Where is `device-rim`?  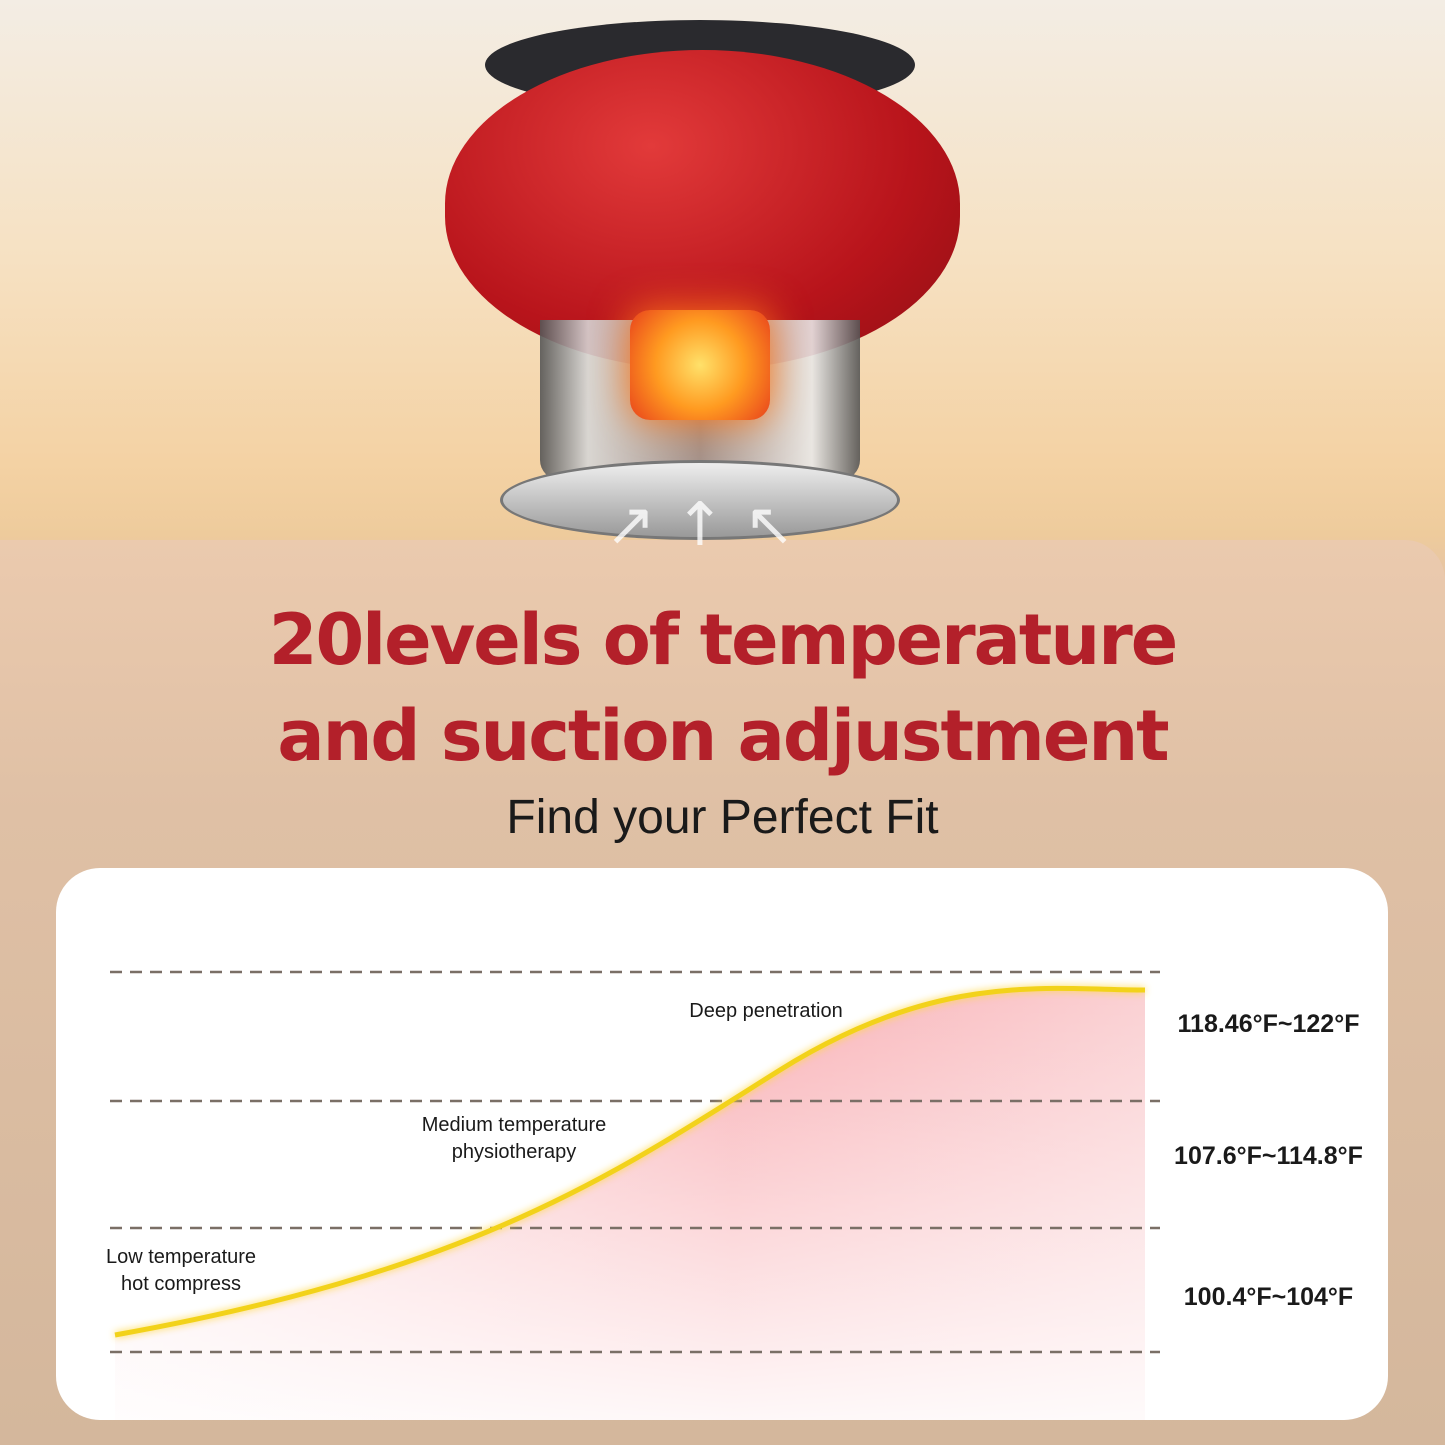
device-rim is located at coordinates (700, 500).